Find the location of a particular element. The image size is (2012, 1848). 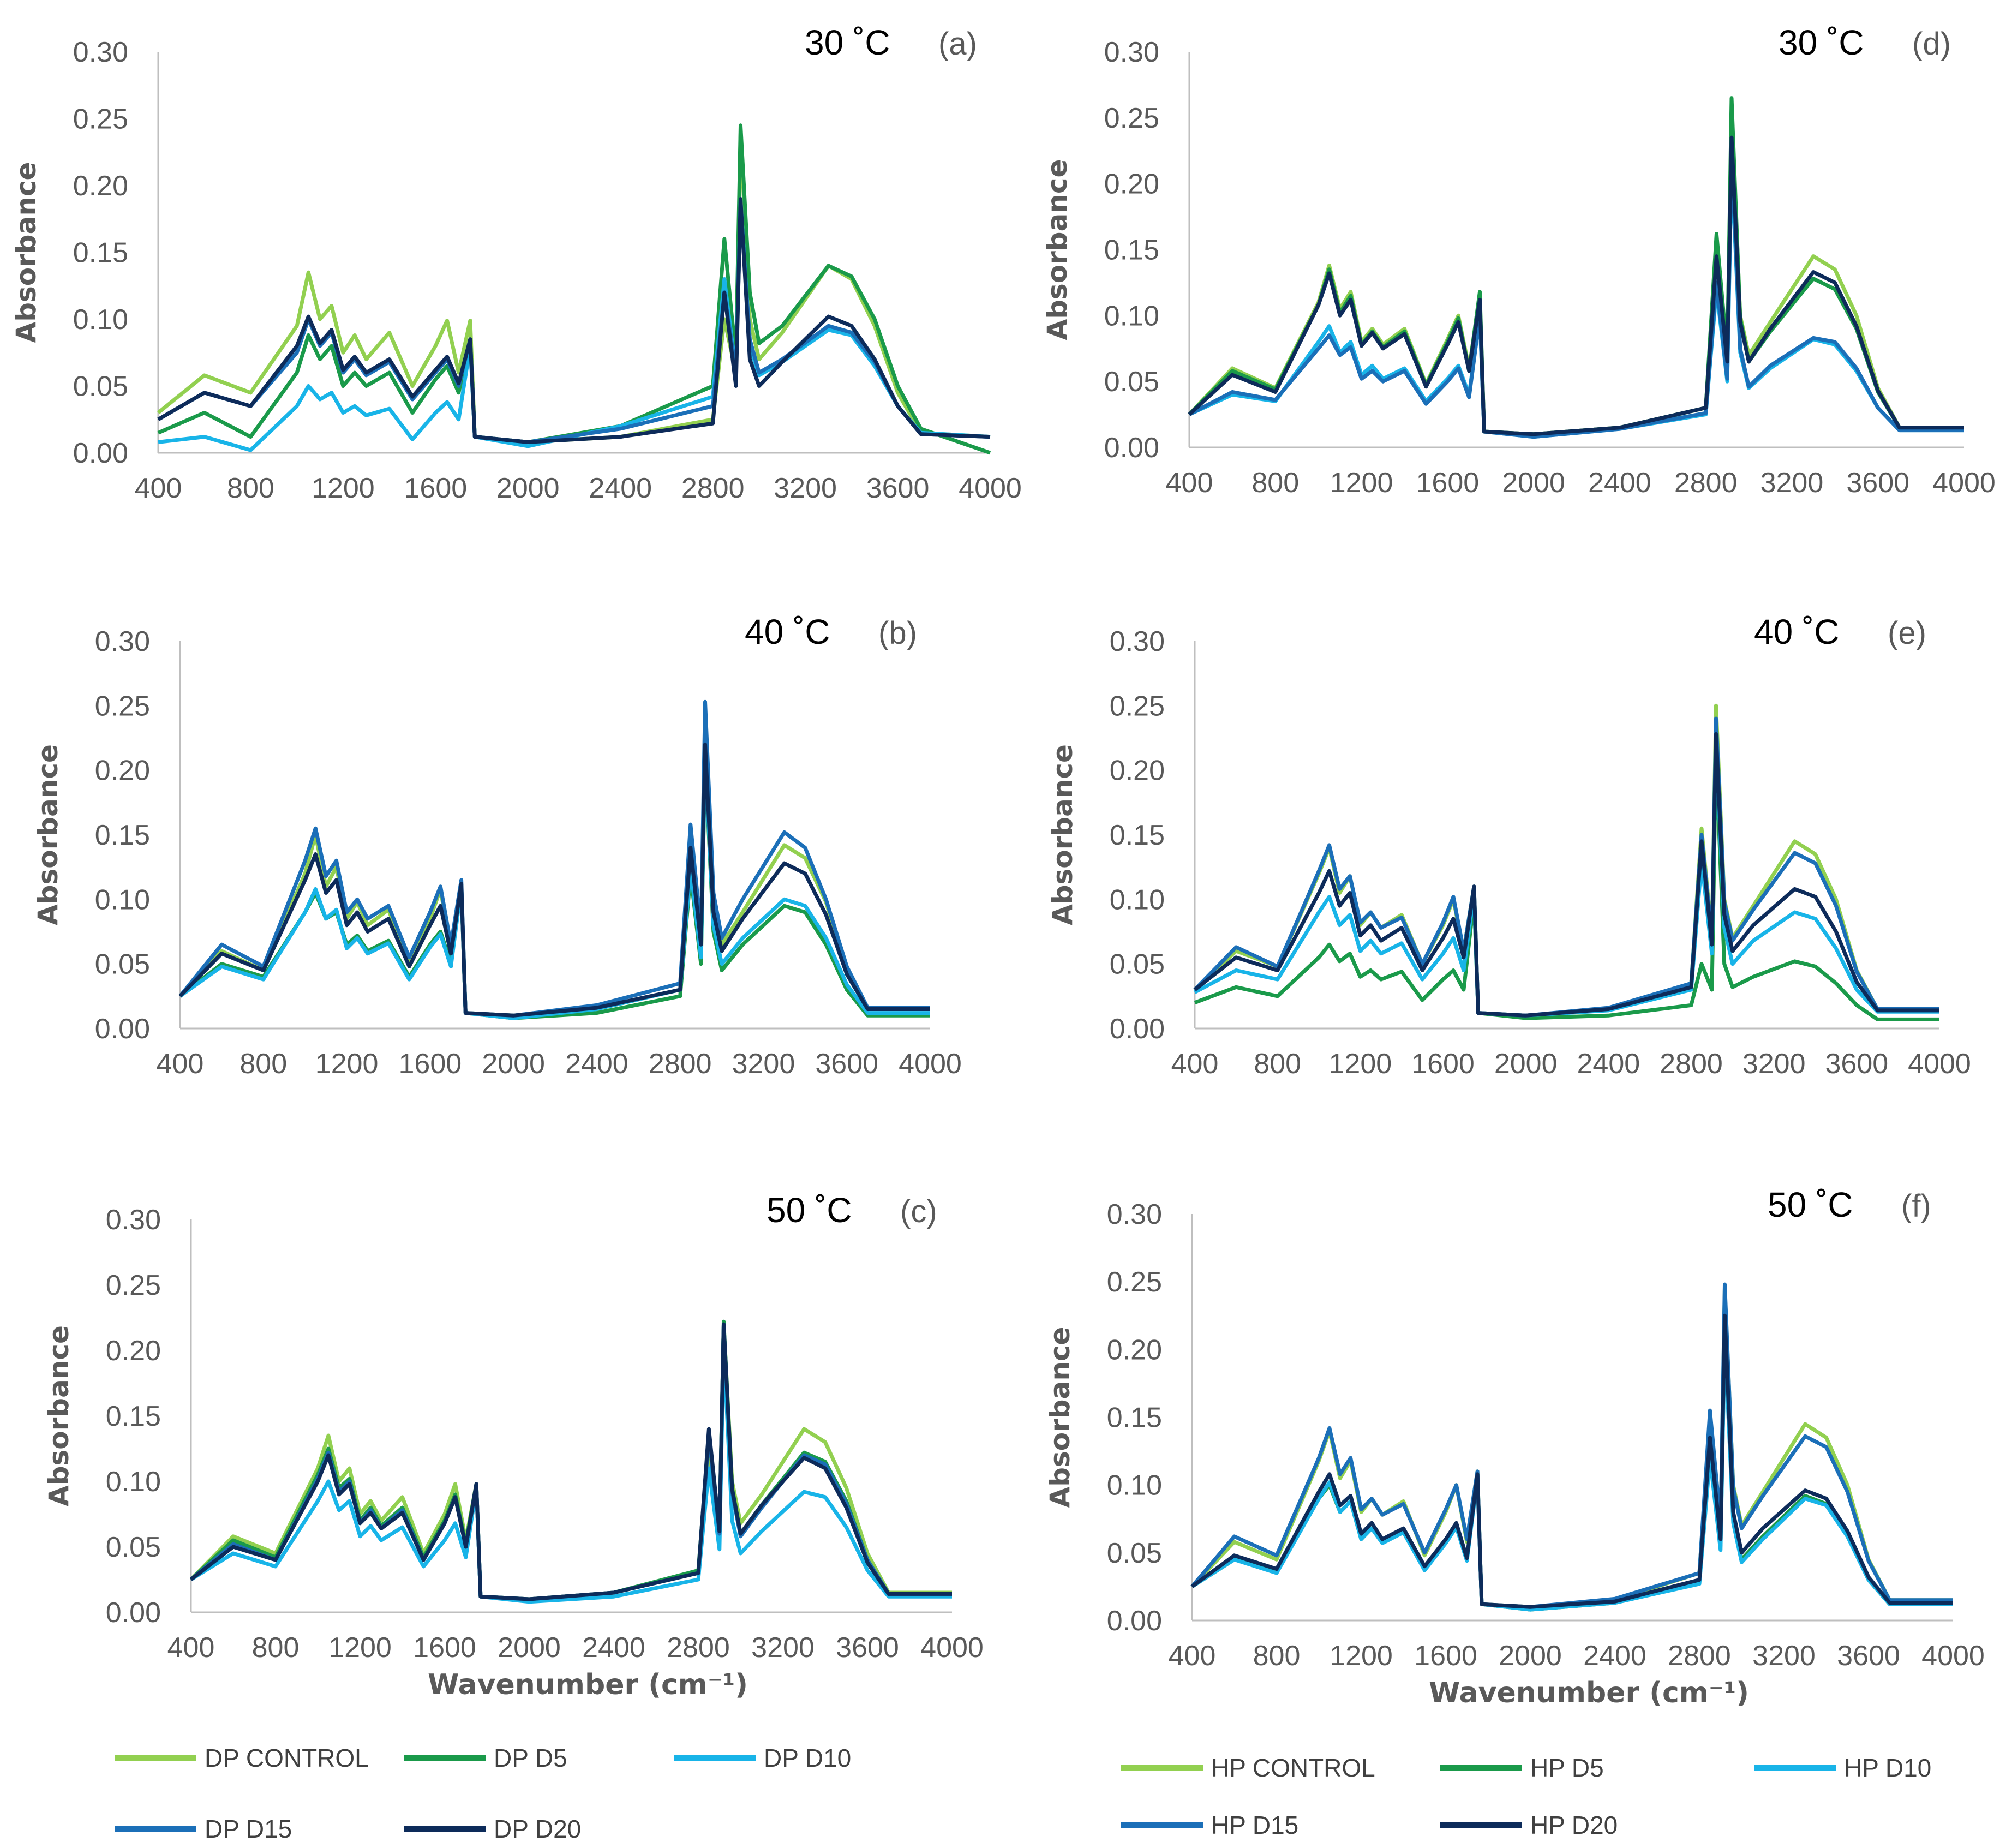

series-line-dp-d10 is located at coordinates (574, 324).